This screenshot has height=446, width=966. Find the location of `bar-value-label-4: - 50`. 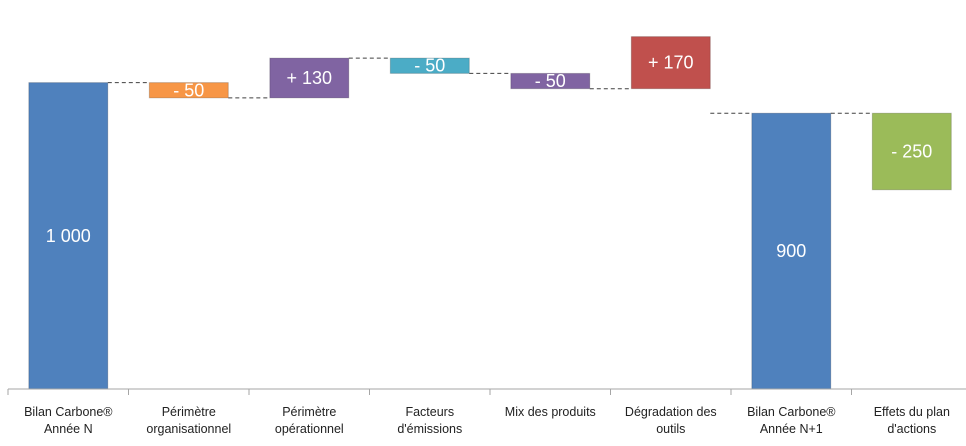

bar-value-label-4: - 50 is located at coordinates (429, 66).